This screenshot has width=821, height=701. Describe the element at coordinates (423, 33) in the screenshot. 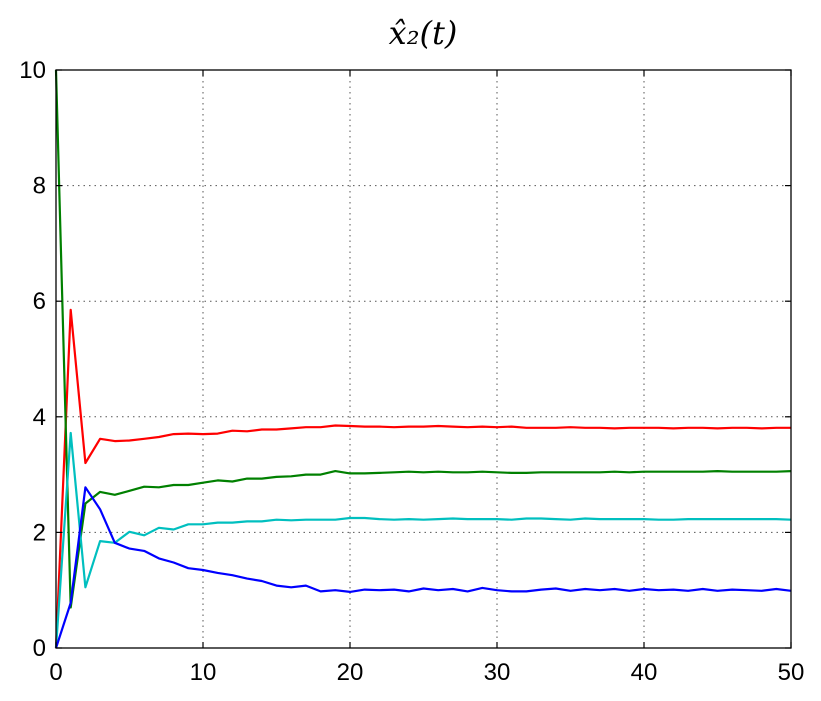

I see `chart-title: x̂₂(t)` at that location.